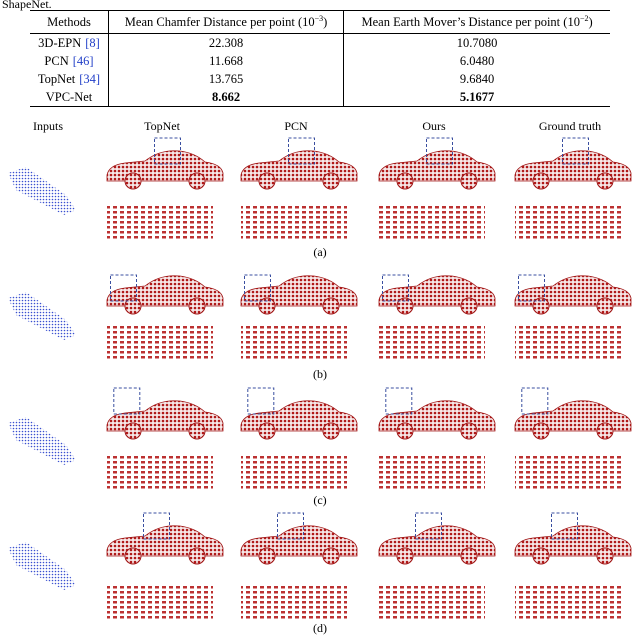  What do you see at coordinates (319, 18) in the screenshot?
I see `header-exponent: −3` at bounding box center [319, 18].